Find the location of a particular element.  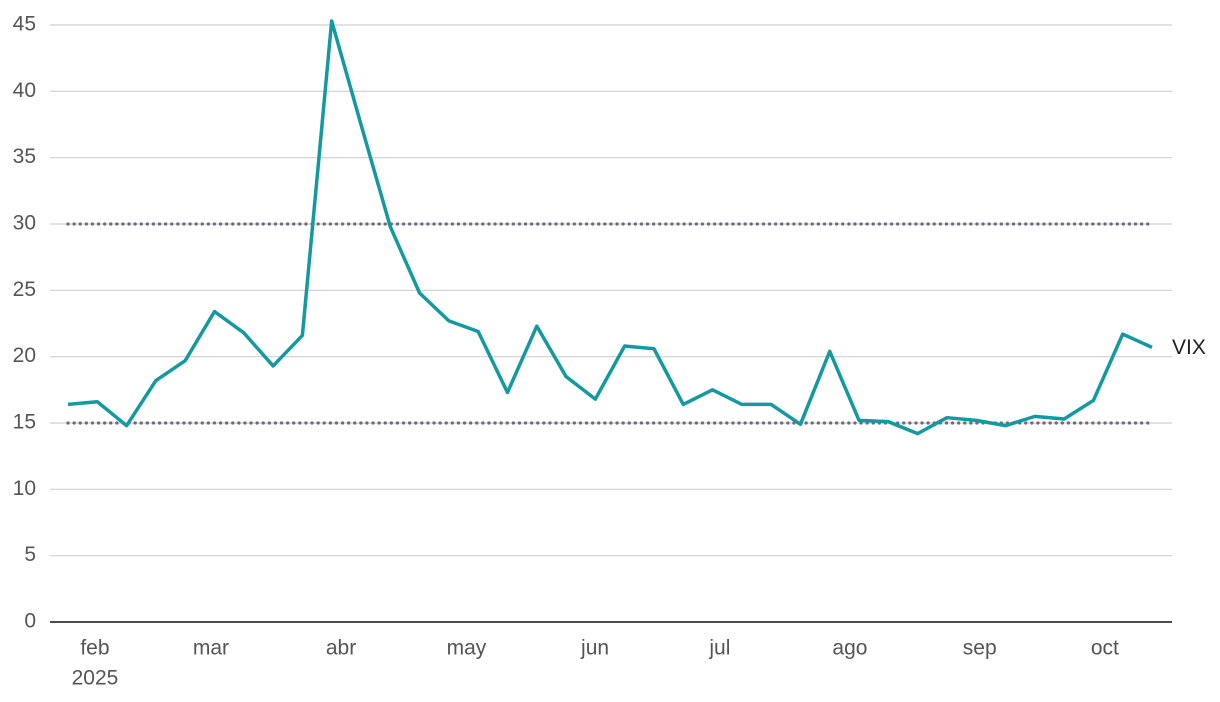

x-tick-label: ago is located at coordinates (849, 648).